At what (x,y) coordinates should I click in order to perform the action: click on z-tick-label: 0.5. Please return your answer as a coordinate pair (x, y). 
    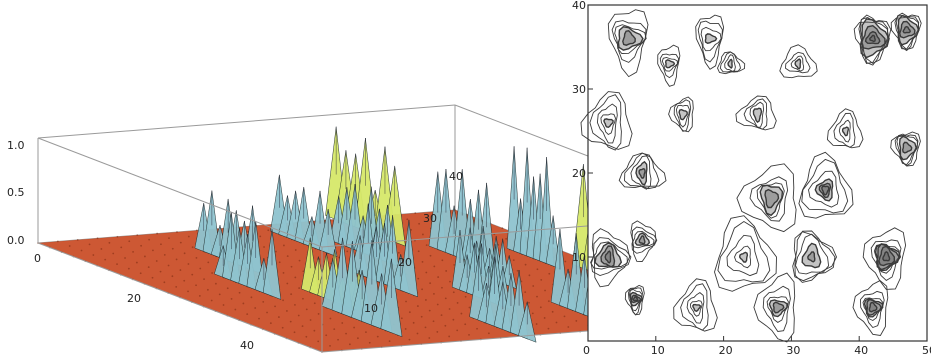
    Looking at the image, I should click on (16, 192).